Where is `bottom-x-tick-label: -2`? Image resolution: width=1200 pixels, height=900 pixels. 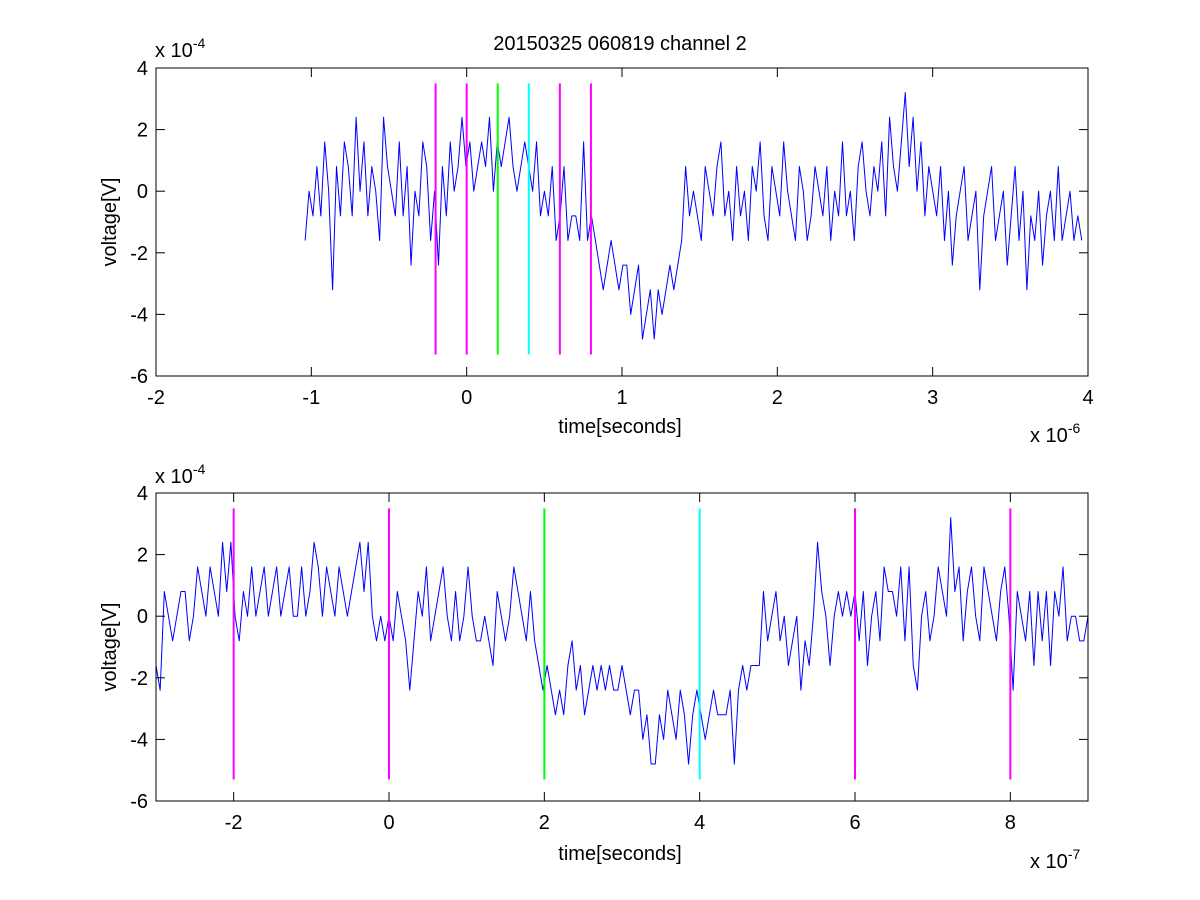 bottom-x-tick-label: -2 is located at coordinates (234, 823).